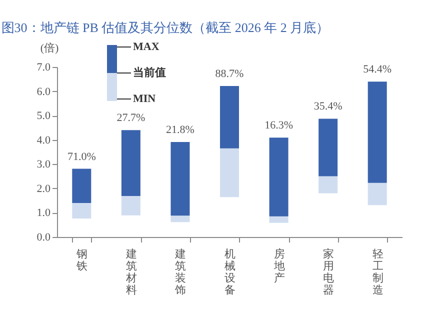 This screenshot has height=327, width=427. What do you see at coordinates (43, 92) in the screenshot?
I see `y-tick-label: 6.0` at bounding box center [43, 92].